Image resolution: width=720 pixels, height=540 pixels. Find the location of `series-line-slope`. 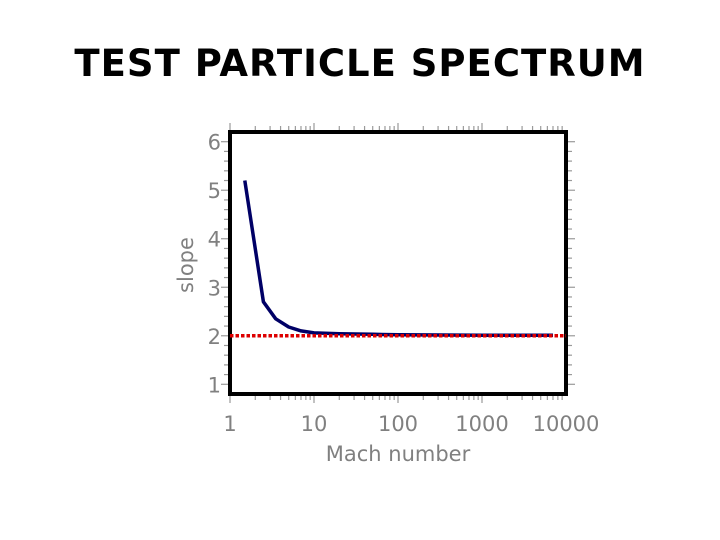

series-line-slope is located at coordinates (398, 259).